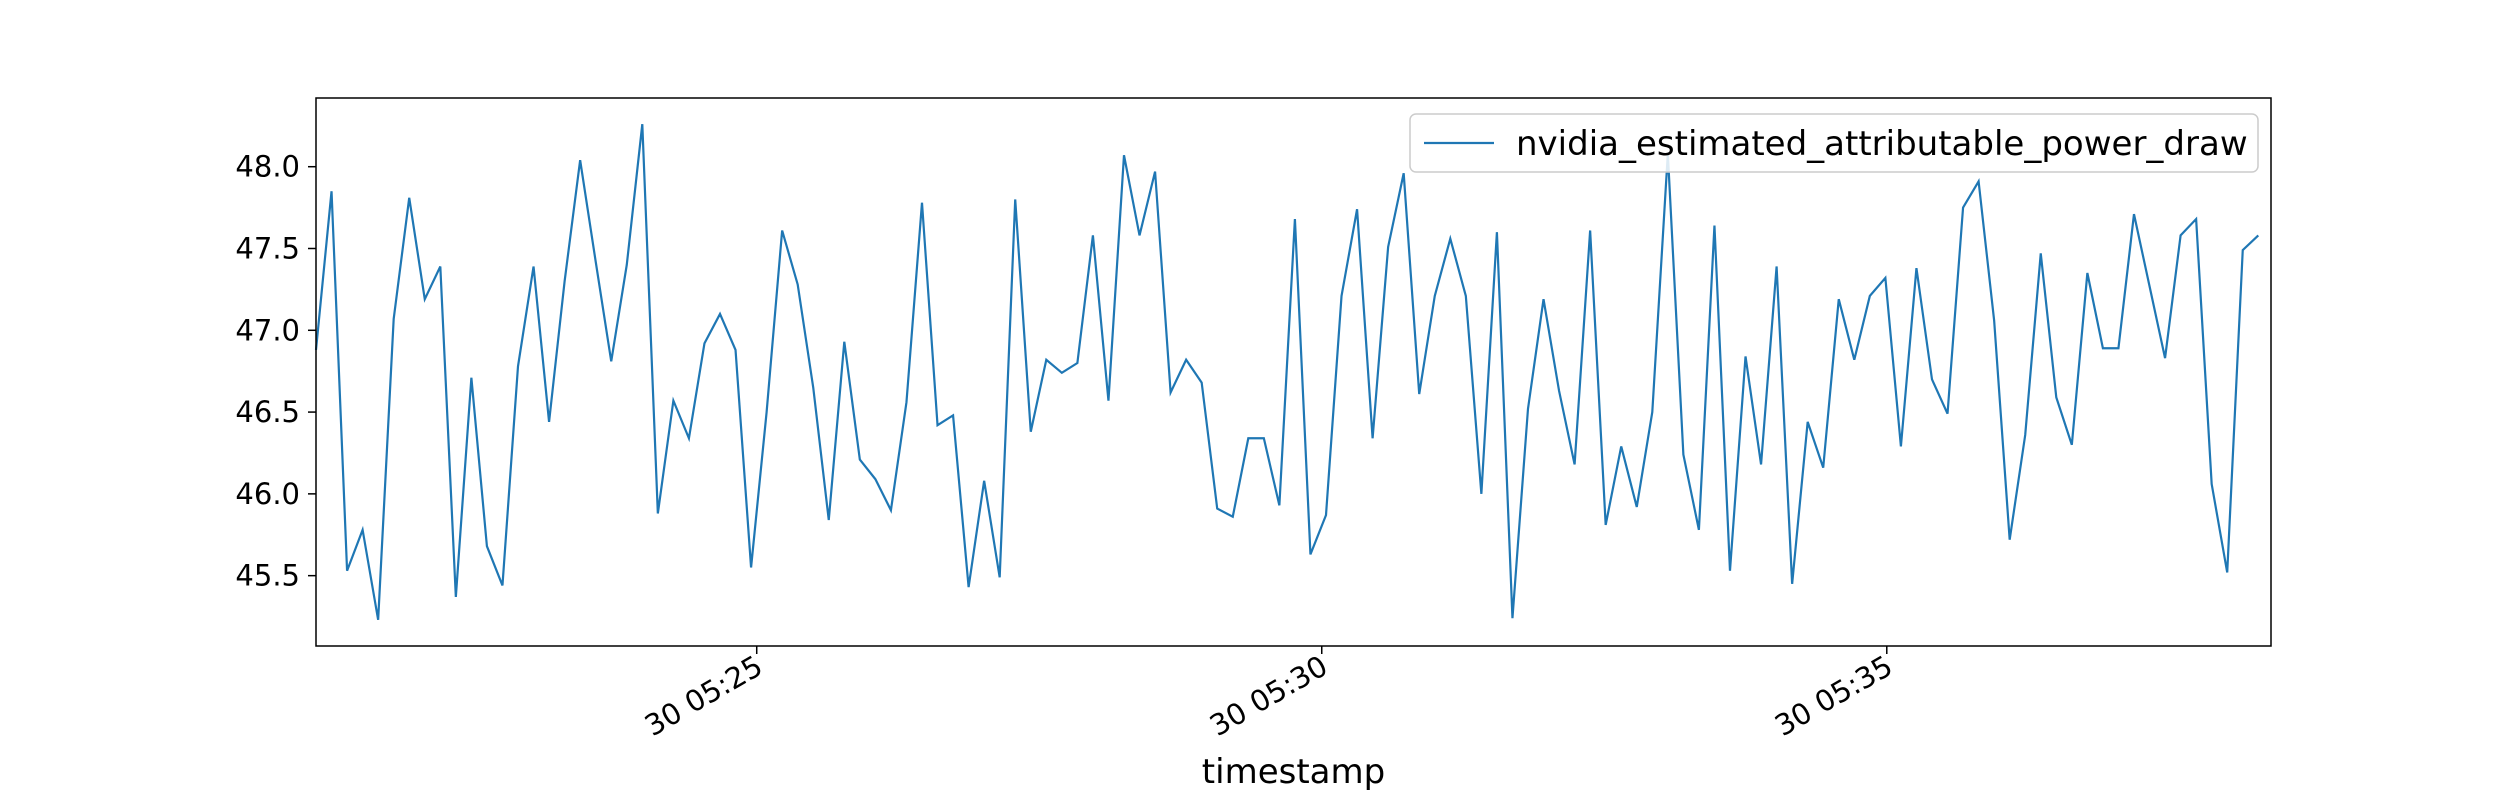  What do you see at coordinates (1833, 696) in the screenshot?
I see `x-tick-label: 30 05:35` at bounding box center [1833, 696].